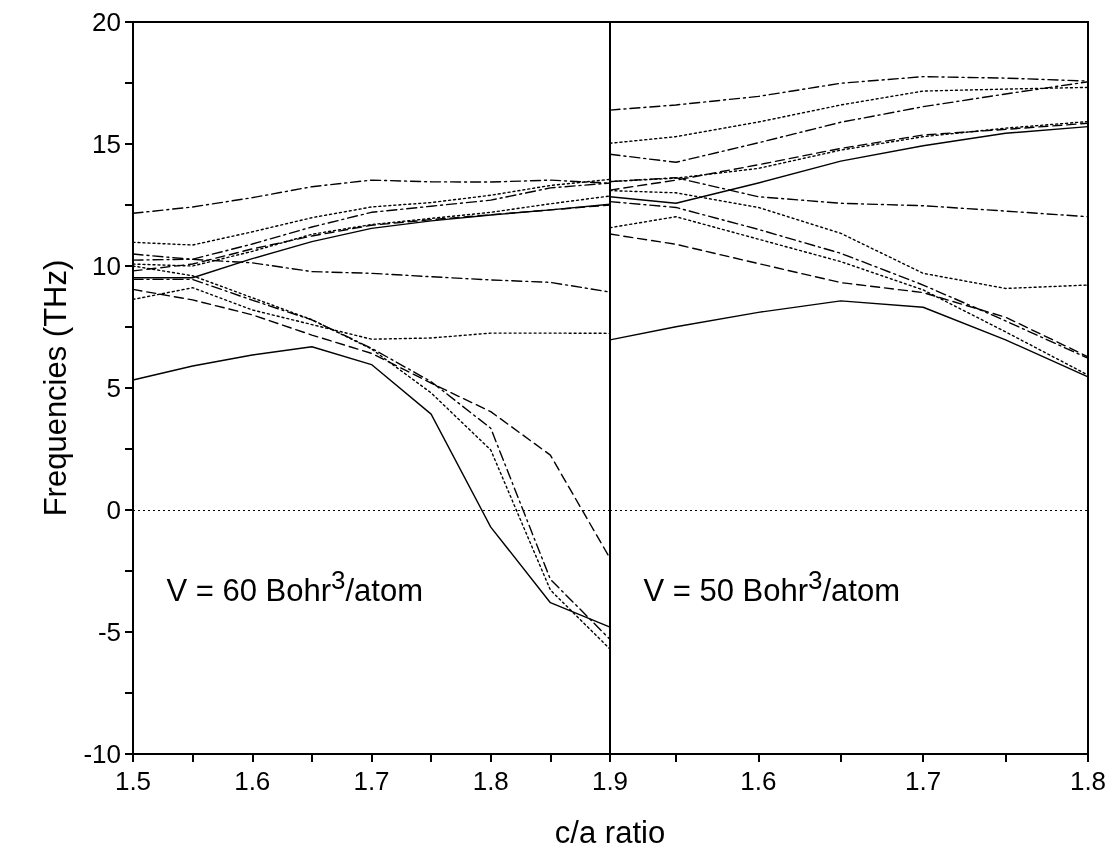  I want to click on y-tick-label: 20, so click(106, 22).